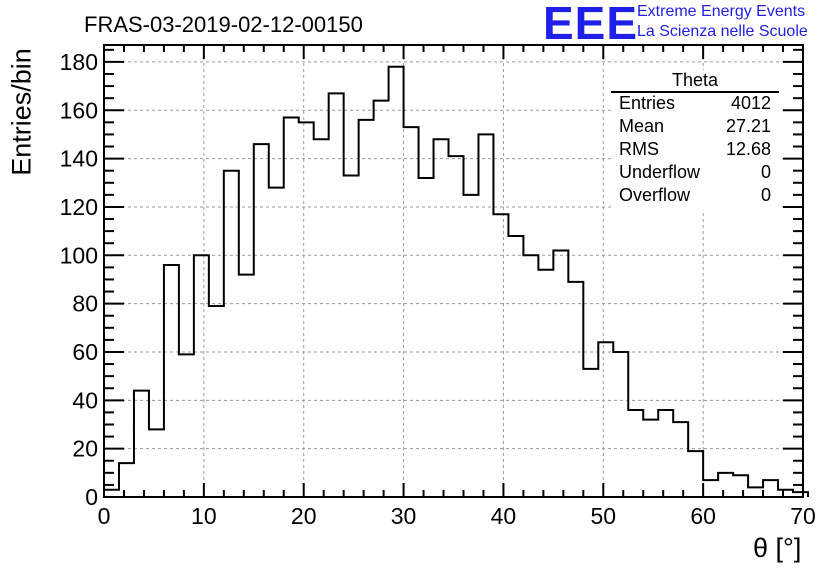 The height and width of the screenshot is (572, 836). What do you see at coordinates (79, 207) in the screenshot?
I see `y-tick-label: 120` at bounding box center [79, 207].